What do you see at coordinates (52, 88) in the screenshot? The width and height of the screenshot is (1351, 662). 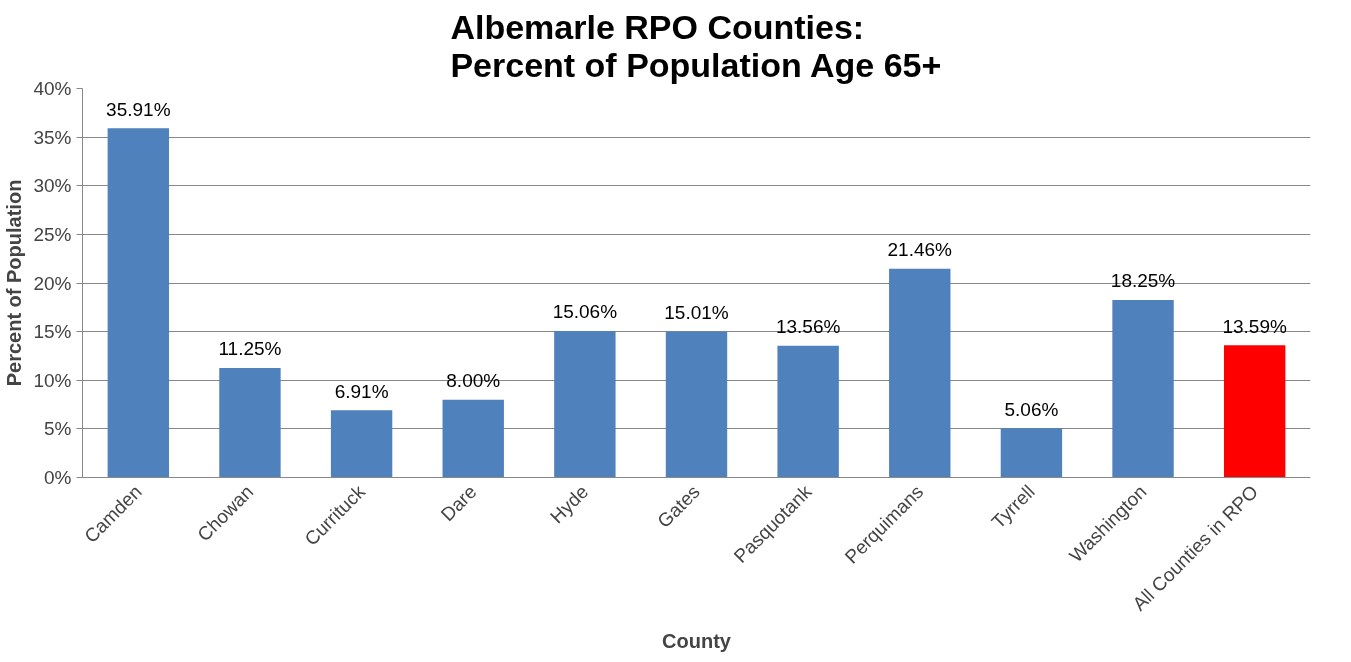 I see `y-tick-label: 40%` at bounding box center [52, 88].